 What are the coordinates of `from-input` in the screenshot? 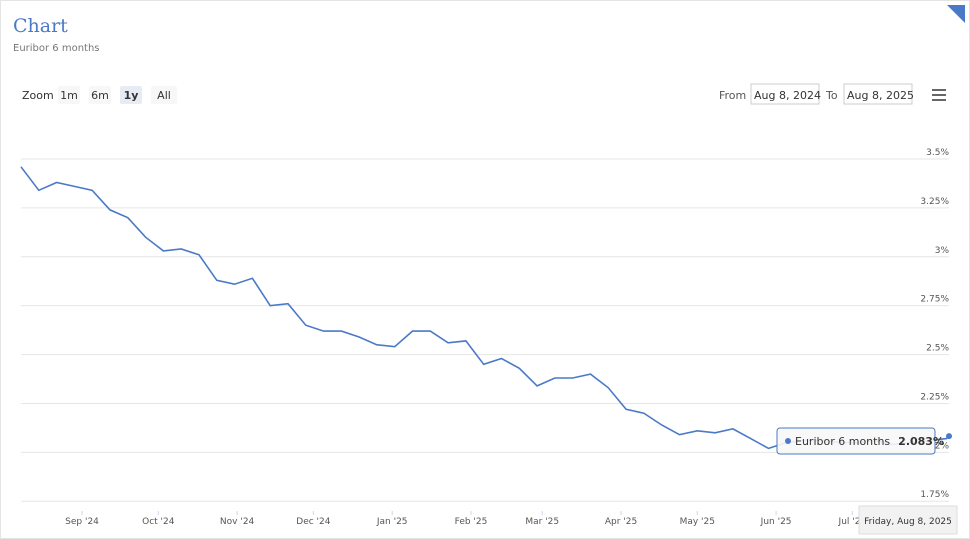 It's located at (785, 94).